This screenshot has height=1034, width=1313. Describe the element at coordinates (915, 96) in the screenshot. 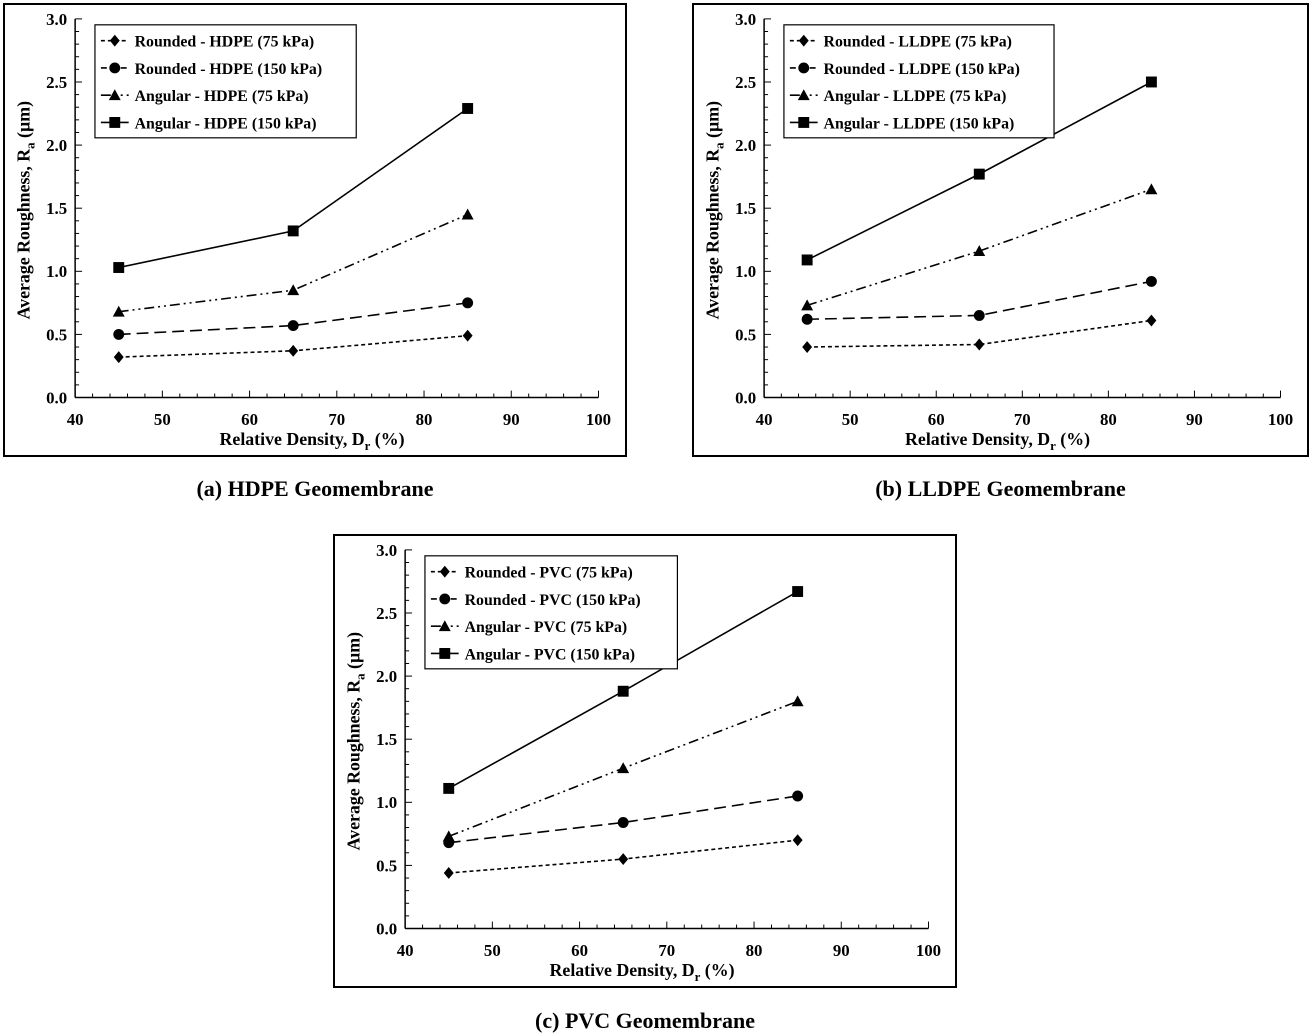

I see `legend-entry-label: Angular - LLDPE (75 kPa)` at that location.